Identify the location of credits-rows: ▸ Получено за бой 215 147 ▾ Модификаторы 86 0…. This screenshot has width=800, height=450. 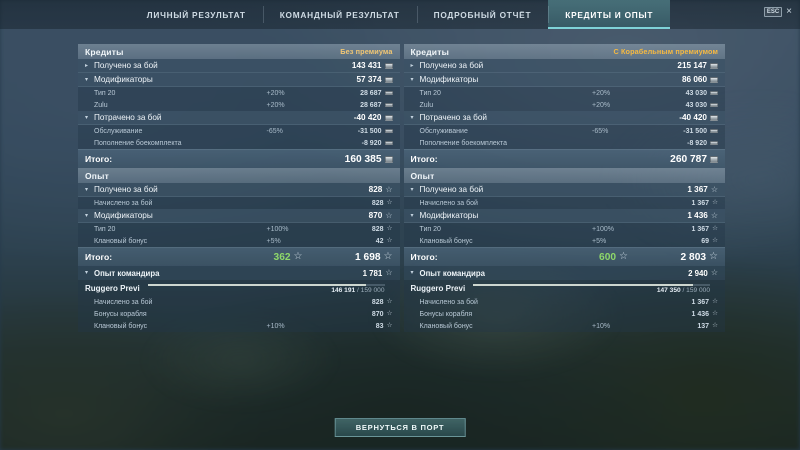
(564, 113).